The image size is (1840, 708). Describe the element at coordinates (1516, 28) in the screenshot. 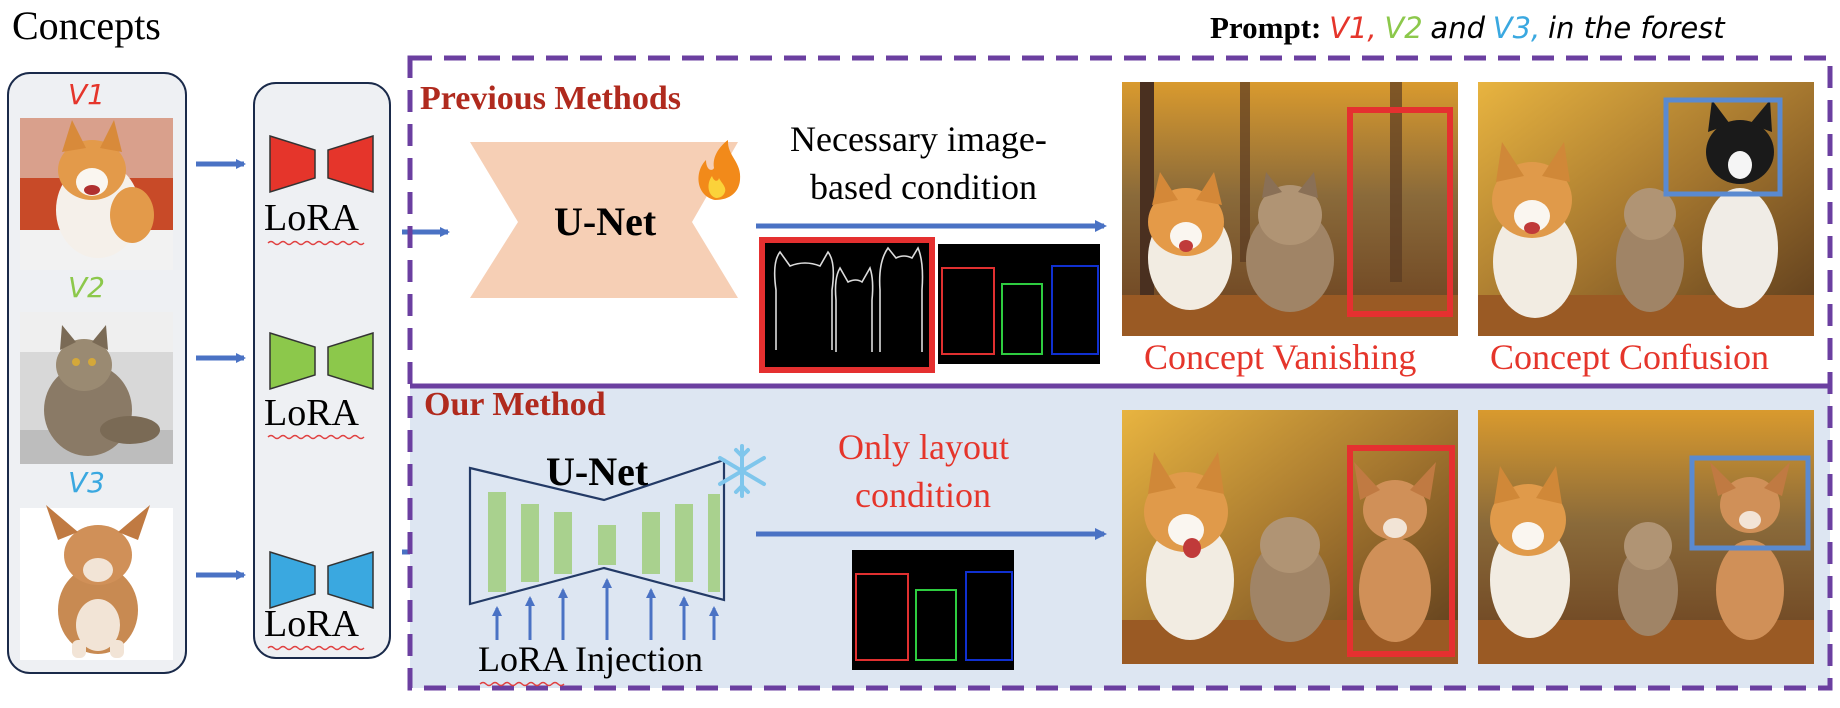

I see `prompt-v3: V3,` at that location.